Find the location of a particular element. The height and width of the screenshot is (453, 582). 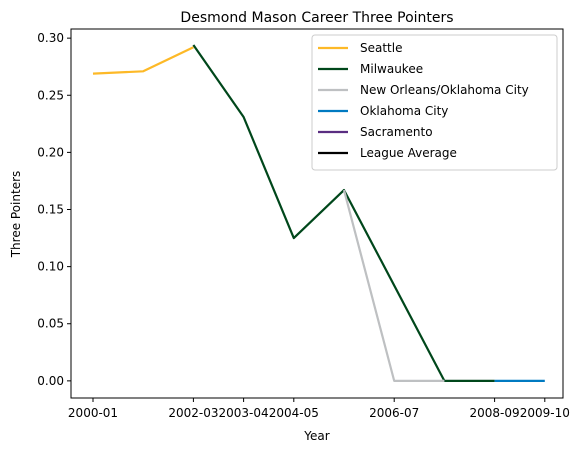

y-tick-label: 0.20 is located at coordinates (50, 152).